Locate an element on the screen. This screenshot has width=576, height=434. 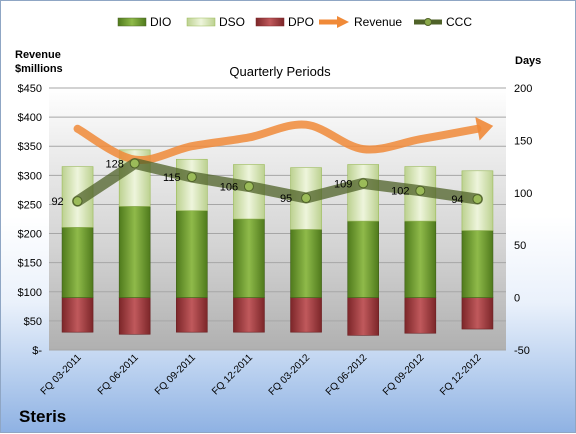
ccc-data-label: 106 is located at coordinates (229, 188).